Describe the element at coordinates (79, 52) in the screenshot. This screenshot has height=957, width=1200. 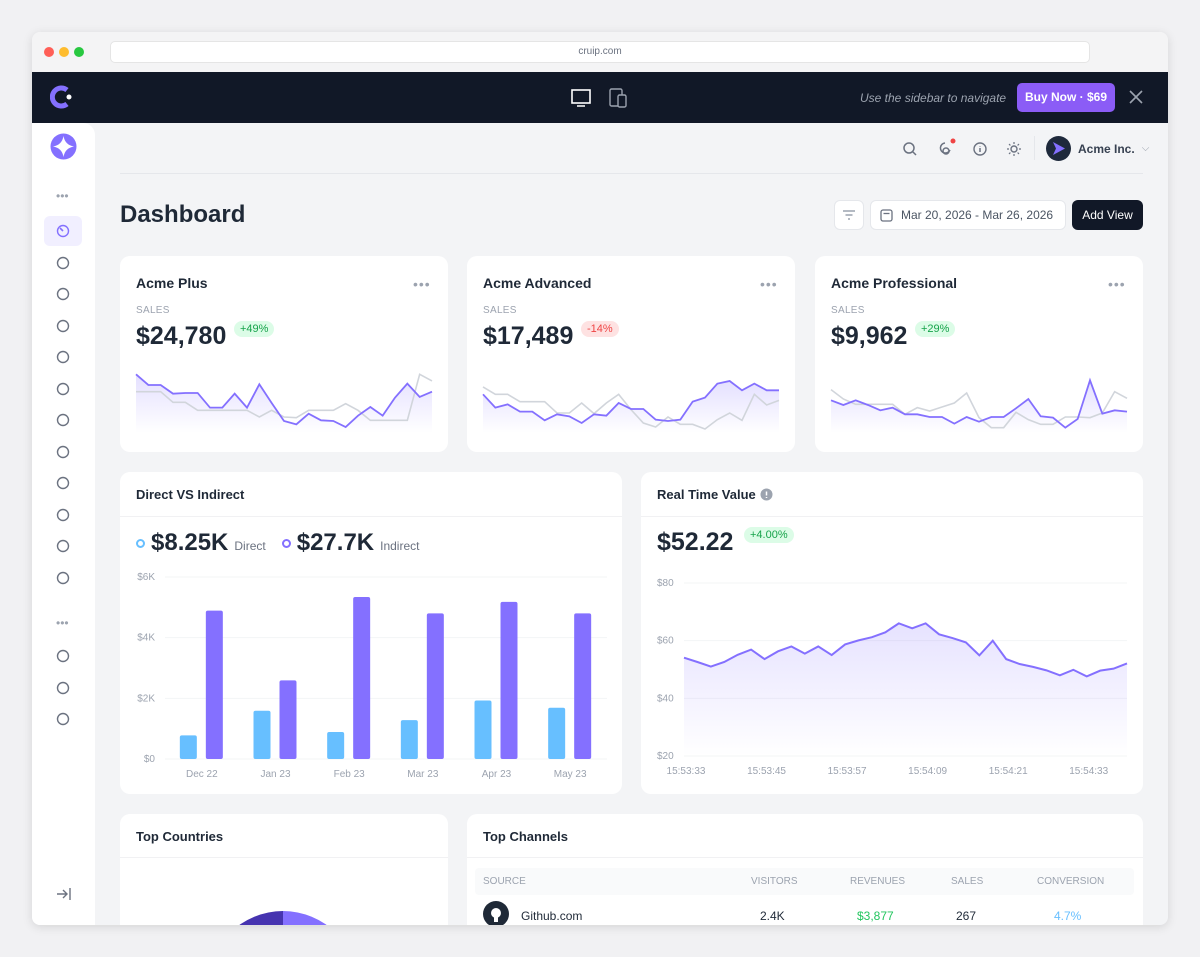
I see `maximize-window-button` at that location.